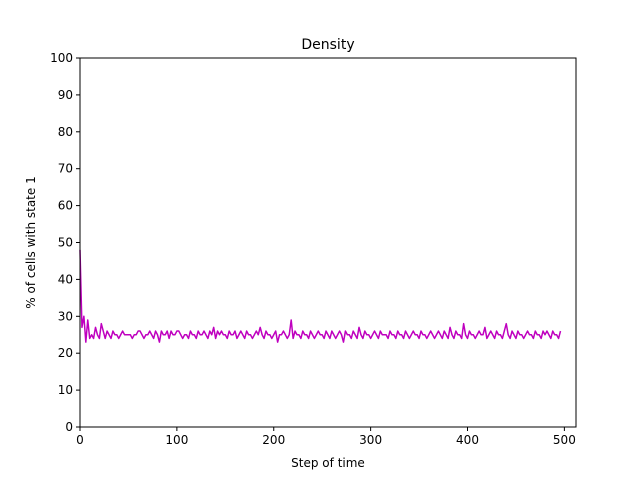 The image size is (640, 480). I want to click on x-tick-label: 0, so click(80, 440).